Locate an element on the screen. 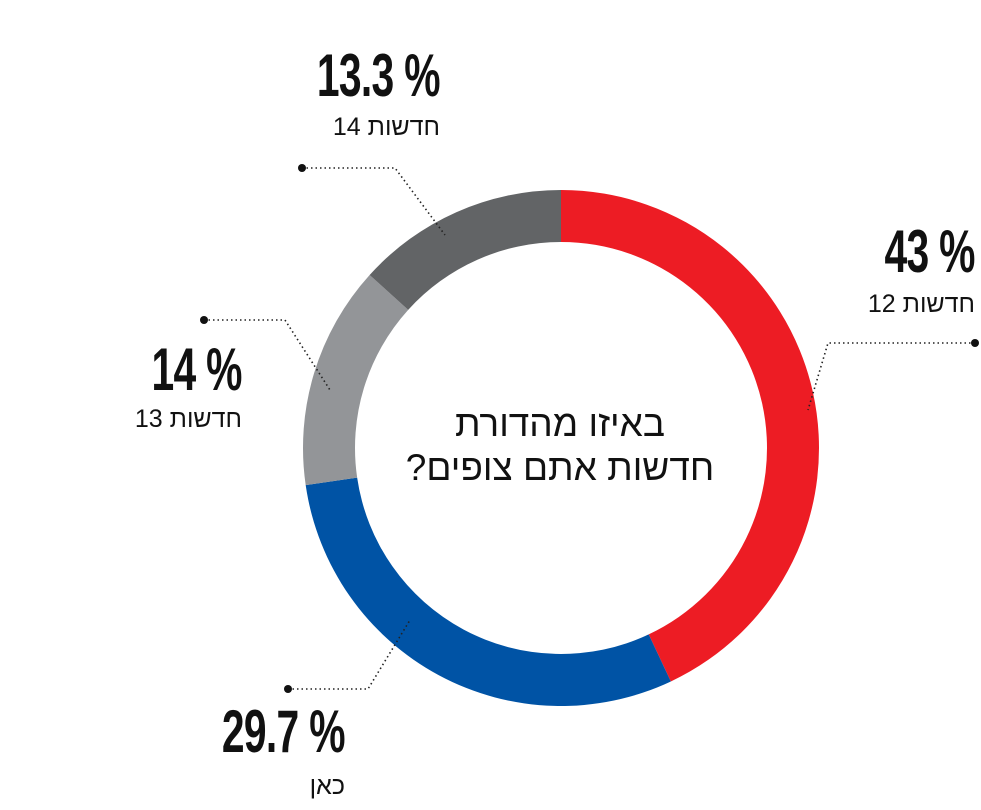 The height and width of the screenshot is (810, 981). data-label-13-value: 14 % is located at coordinates (197, 369).